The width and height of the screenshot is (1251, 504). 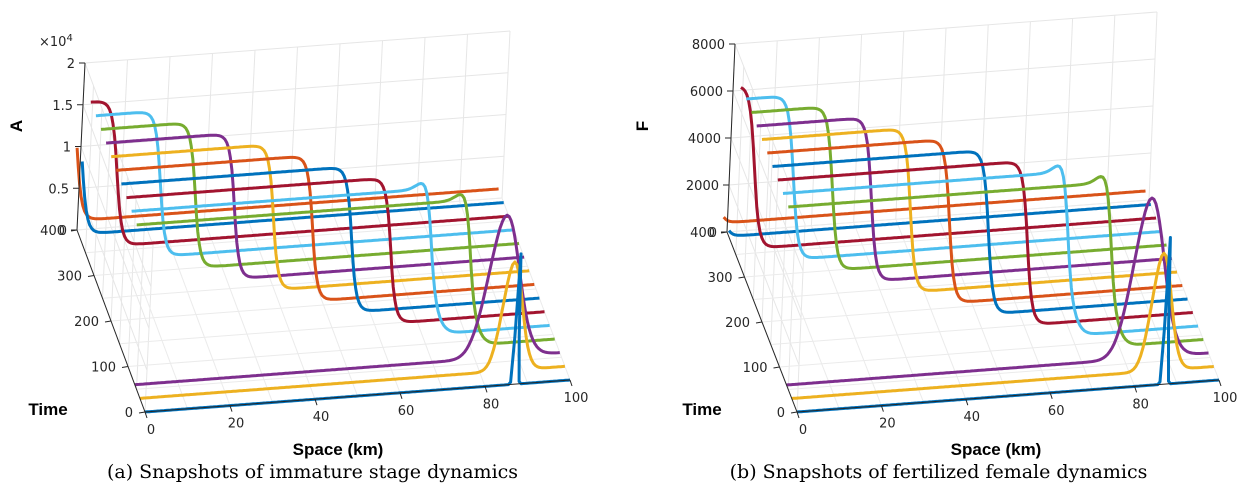 I want to click on z-exponent-power: 4, so click(x=69, y=38).